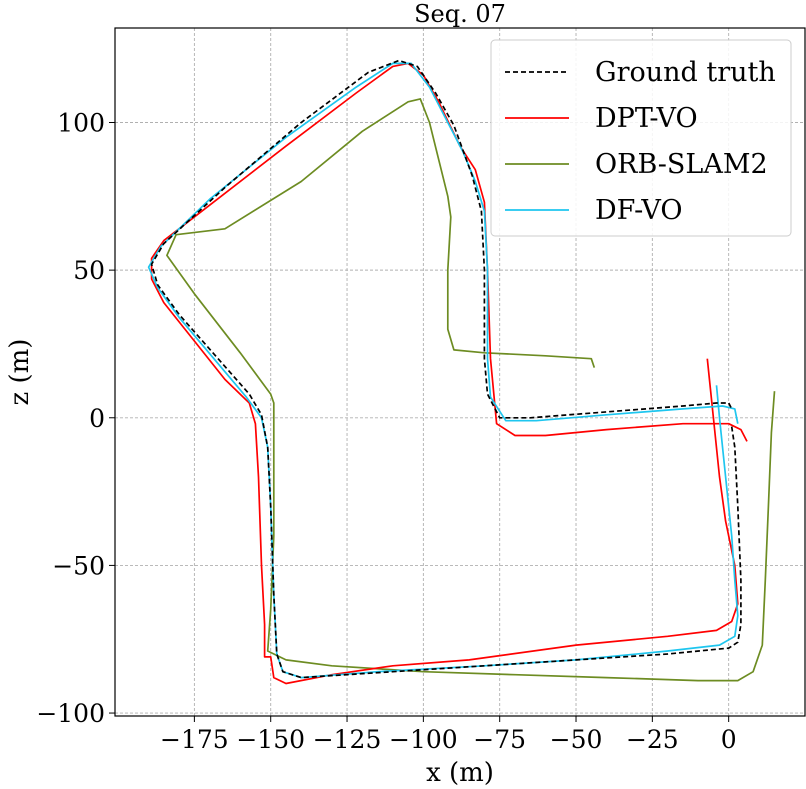 The width and height of the screenshot is (806, 789). What do you see at coordinates (685, 72) in the screenshot?
I see `legend-label: Ground truth` at bounding box center [685, 72].